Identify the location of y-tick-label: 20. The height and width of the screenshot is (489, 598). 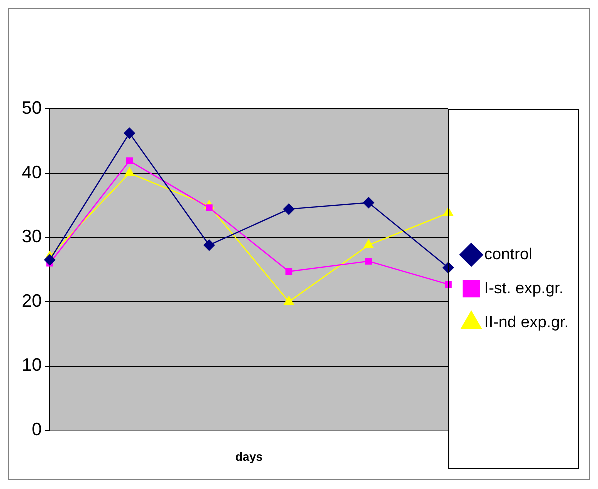
(32, 300).